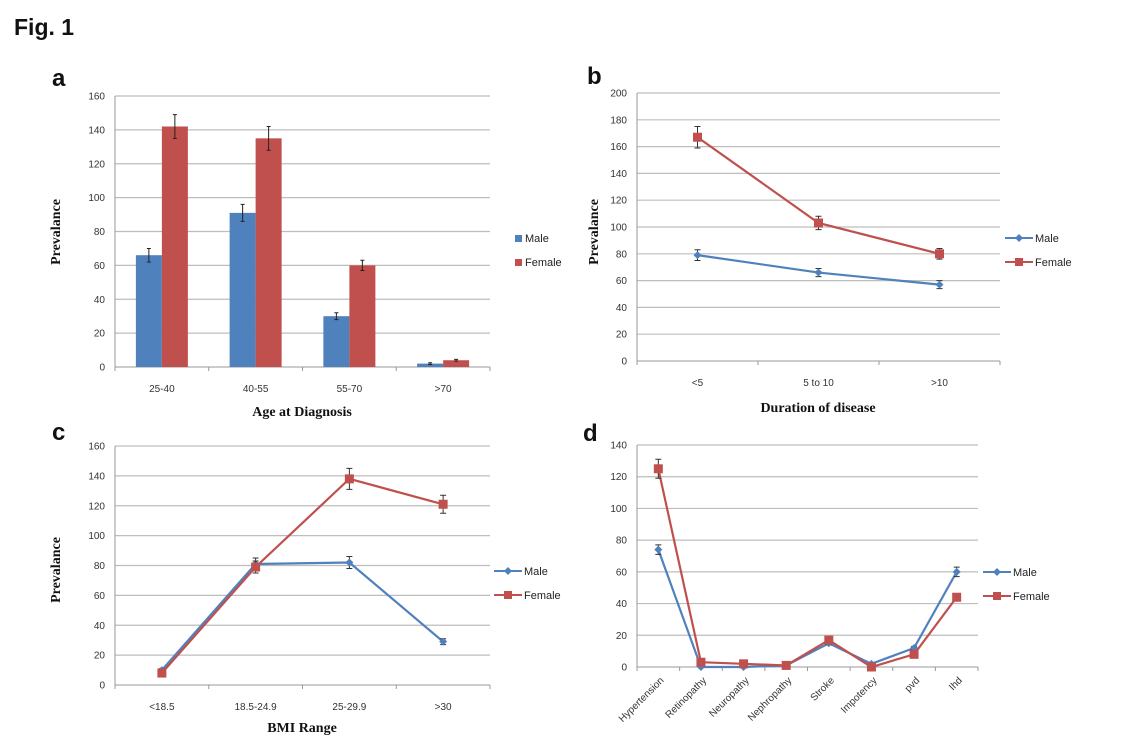 This screenshot has height=746, width=1134. I want to click on x-tick-label: <5, so click(698, 383).